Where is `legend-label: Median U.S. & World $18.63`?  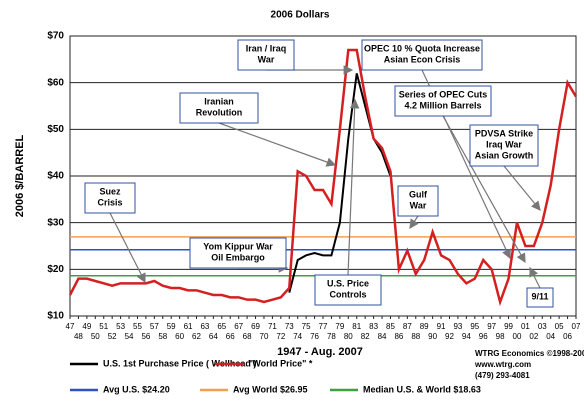
legend-label: Median U.S. & World $18.63 is located at coordinates (422, 389).